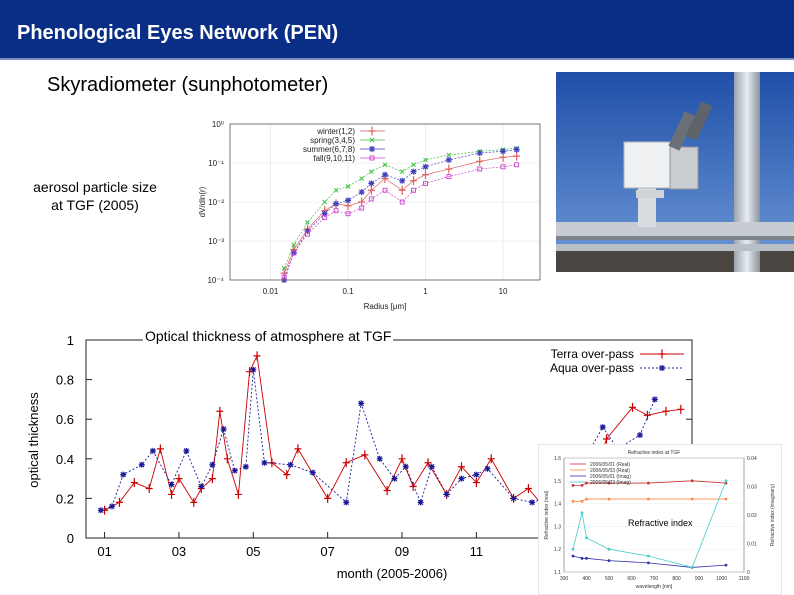 The height and width of the screenshot is (595, 794). Describe the element at coordinates (721, 579) in the screenshot. I see `ri-x-tick-label: 1000` at that location.